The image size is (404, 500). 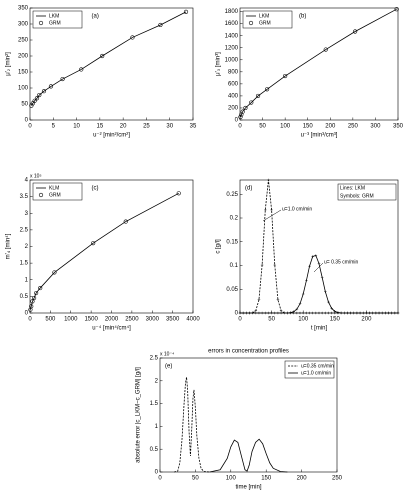 I want to click on x-tick-label: 3000, so click(x=153, y=320).